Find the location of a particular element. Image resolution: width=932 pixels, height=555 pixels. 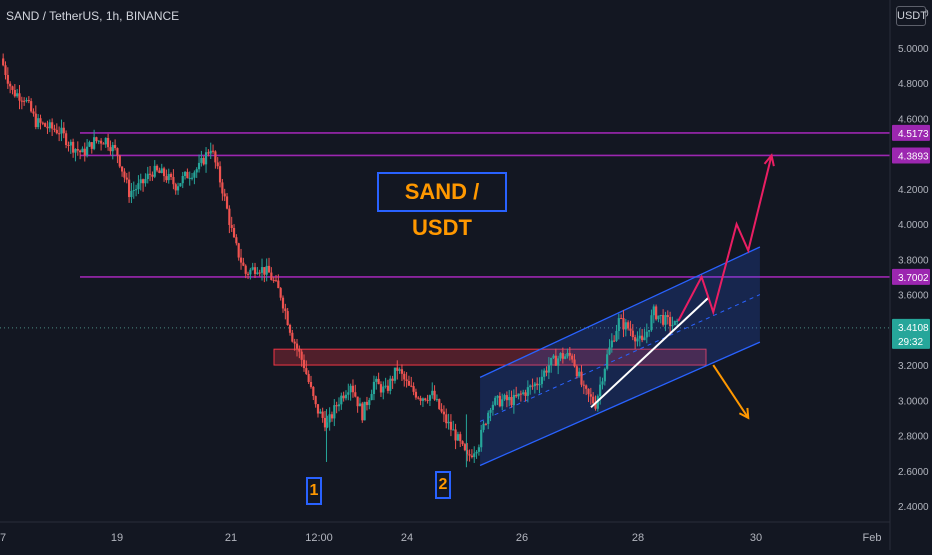

bullish-projection is located at coordinates (725, 238).